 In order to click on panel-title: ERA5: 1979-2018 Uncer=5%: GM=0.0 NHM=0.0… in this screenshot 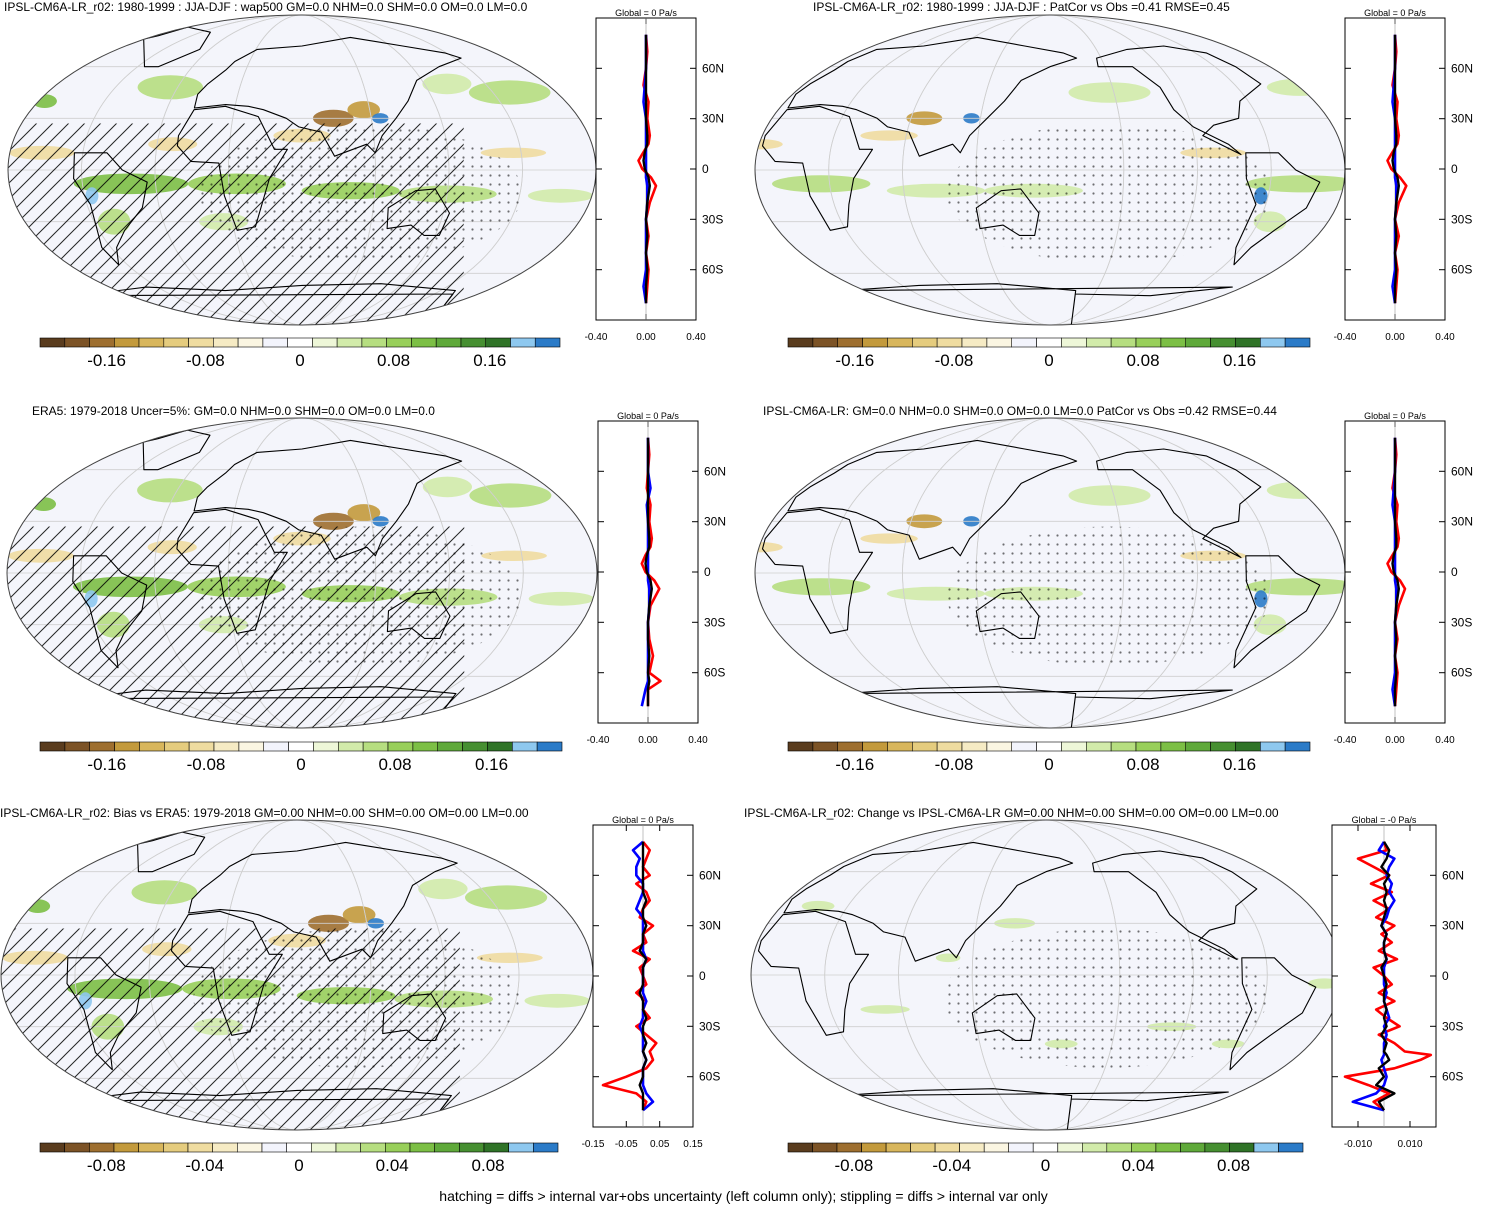, I will do `click(233, 411)`.